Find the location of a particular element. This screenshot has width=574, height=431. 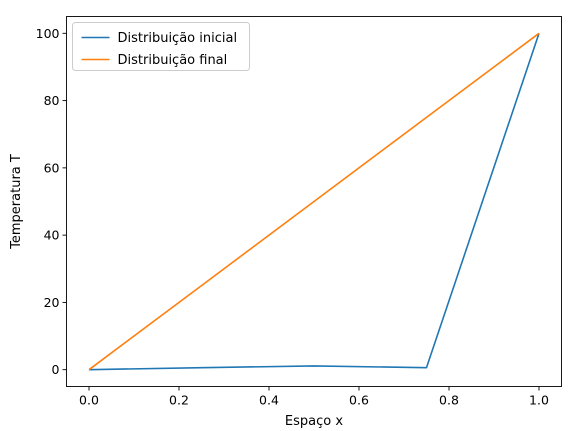

x-tick-label: 0.4 is located at coordinates (269, 400).